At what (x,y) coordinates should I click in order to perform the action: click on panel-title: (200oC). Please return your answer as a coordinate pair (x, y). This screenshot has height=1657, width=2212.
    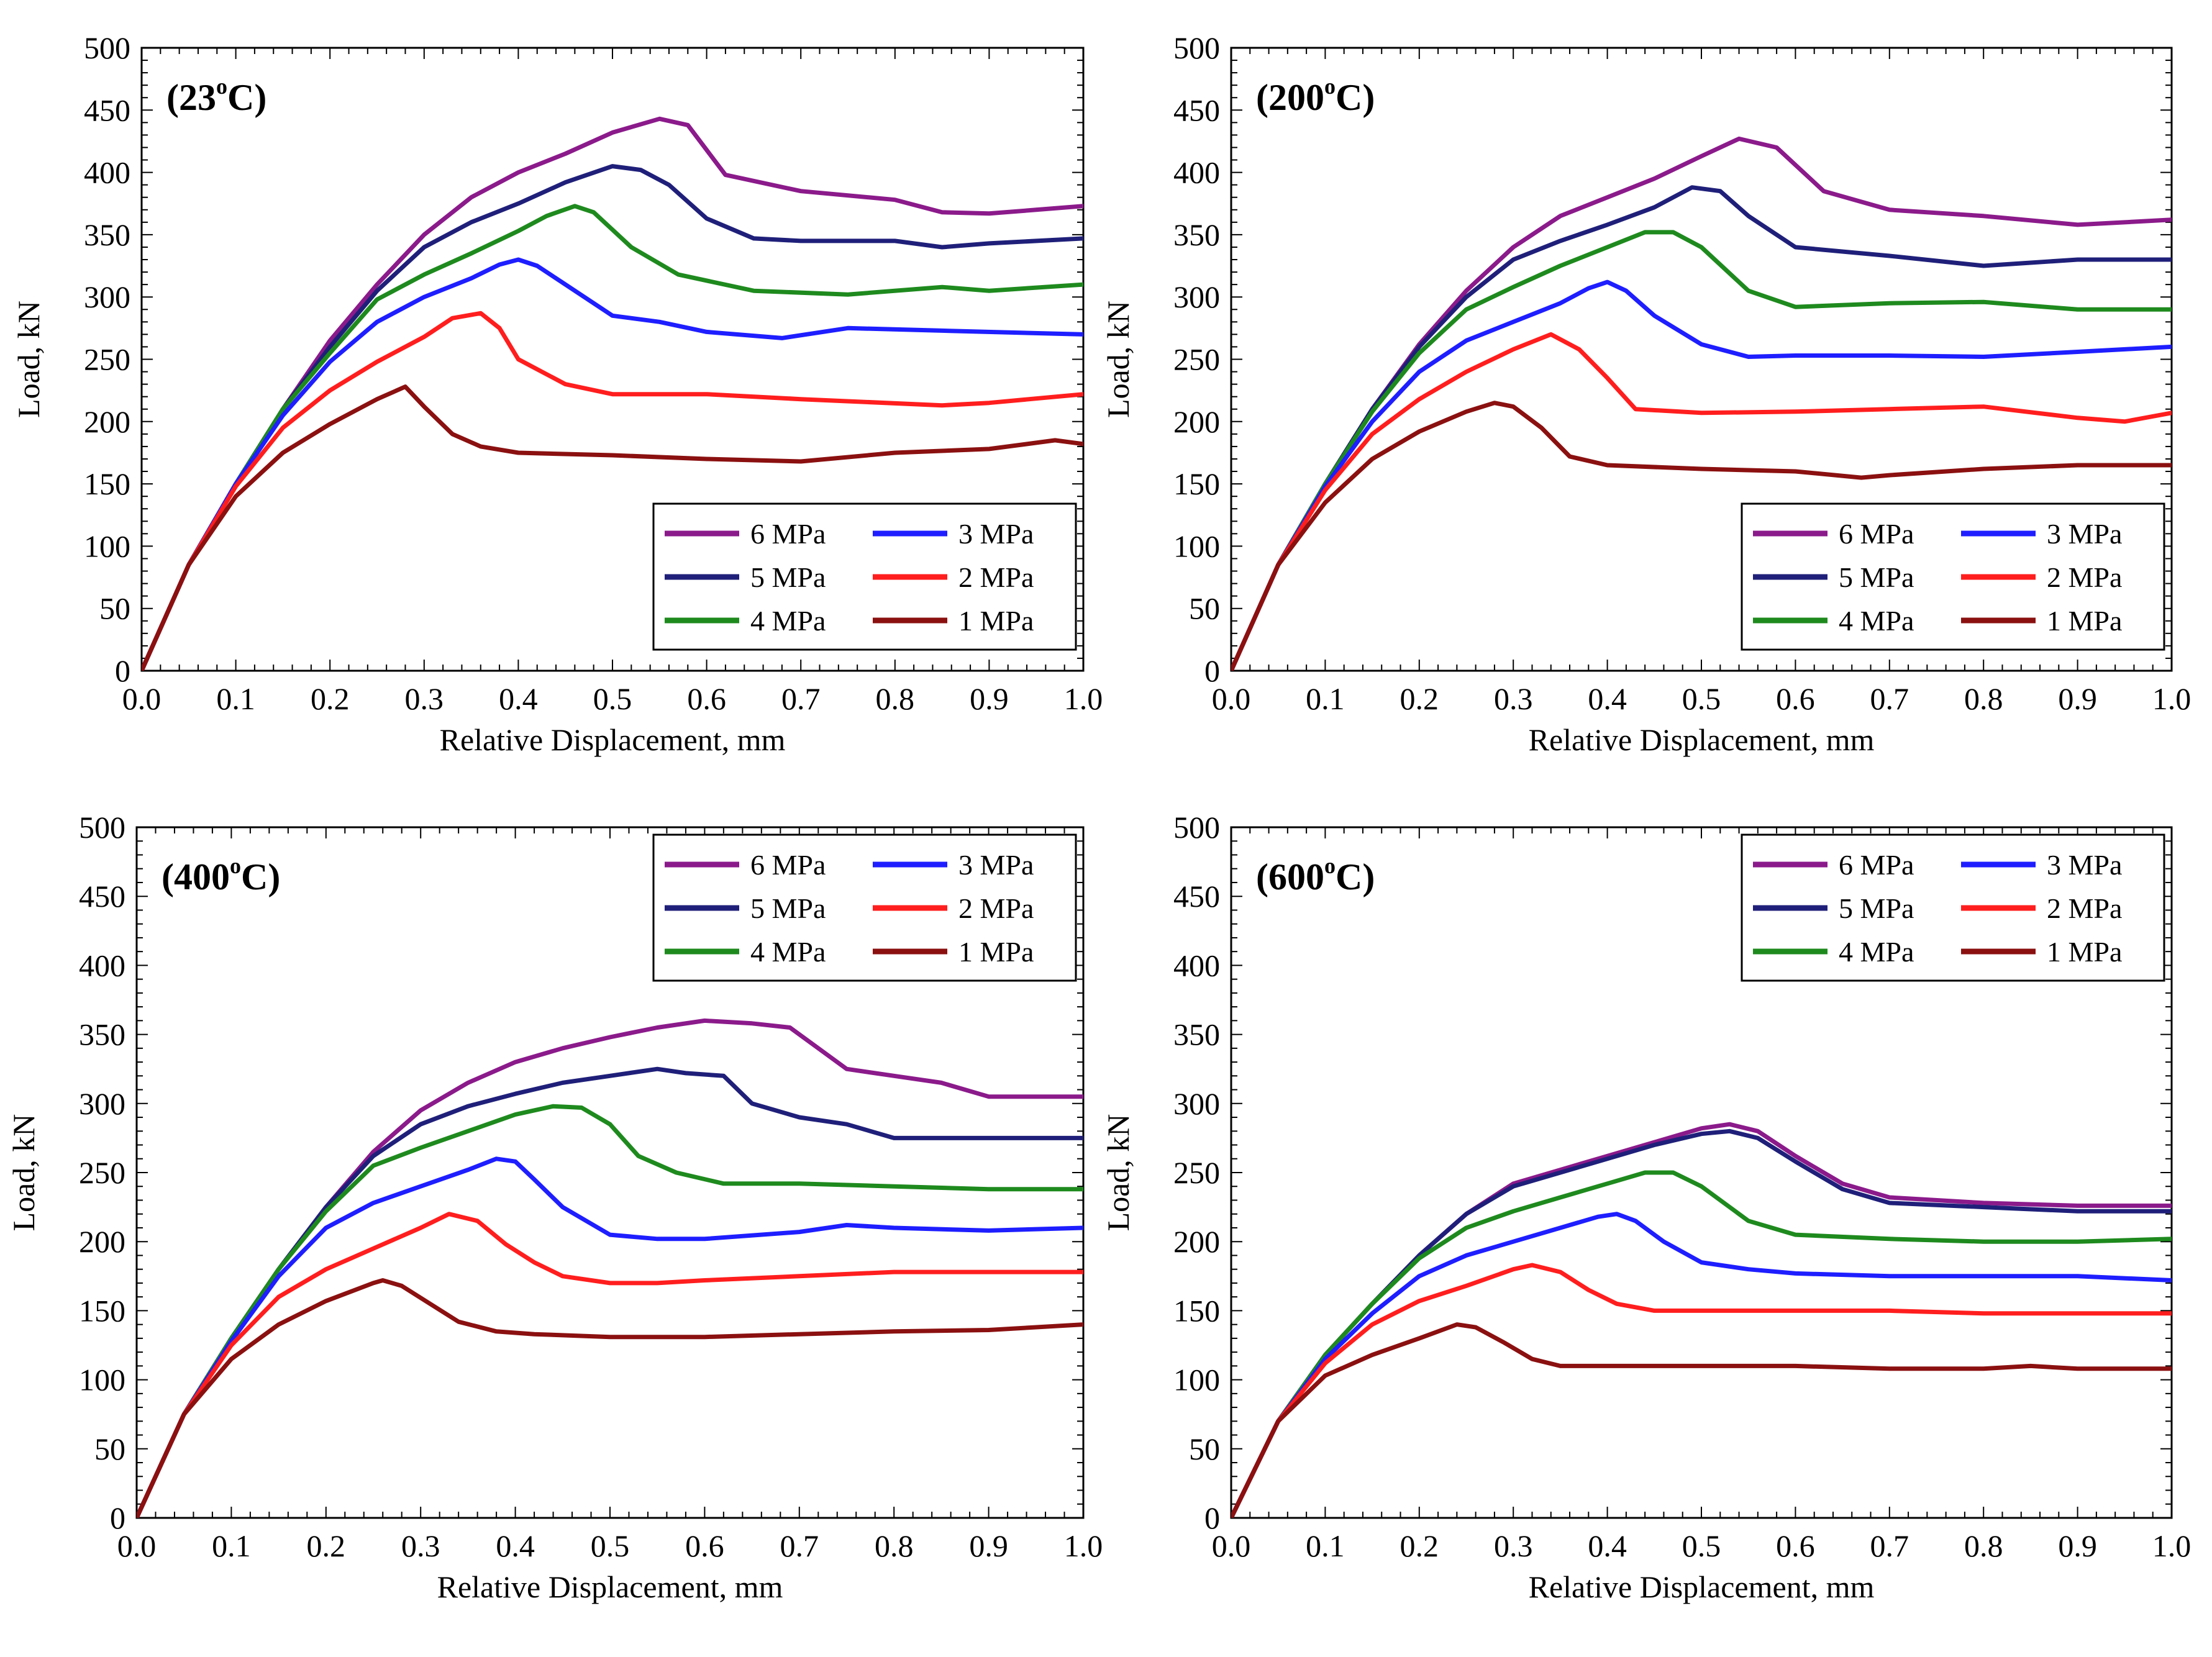
    Looking at the image, I should click on (1315, 96).